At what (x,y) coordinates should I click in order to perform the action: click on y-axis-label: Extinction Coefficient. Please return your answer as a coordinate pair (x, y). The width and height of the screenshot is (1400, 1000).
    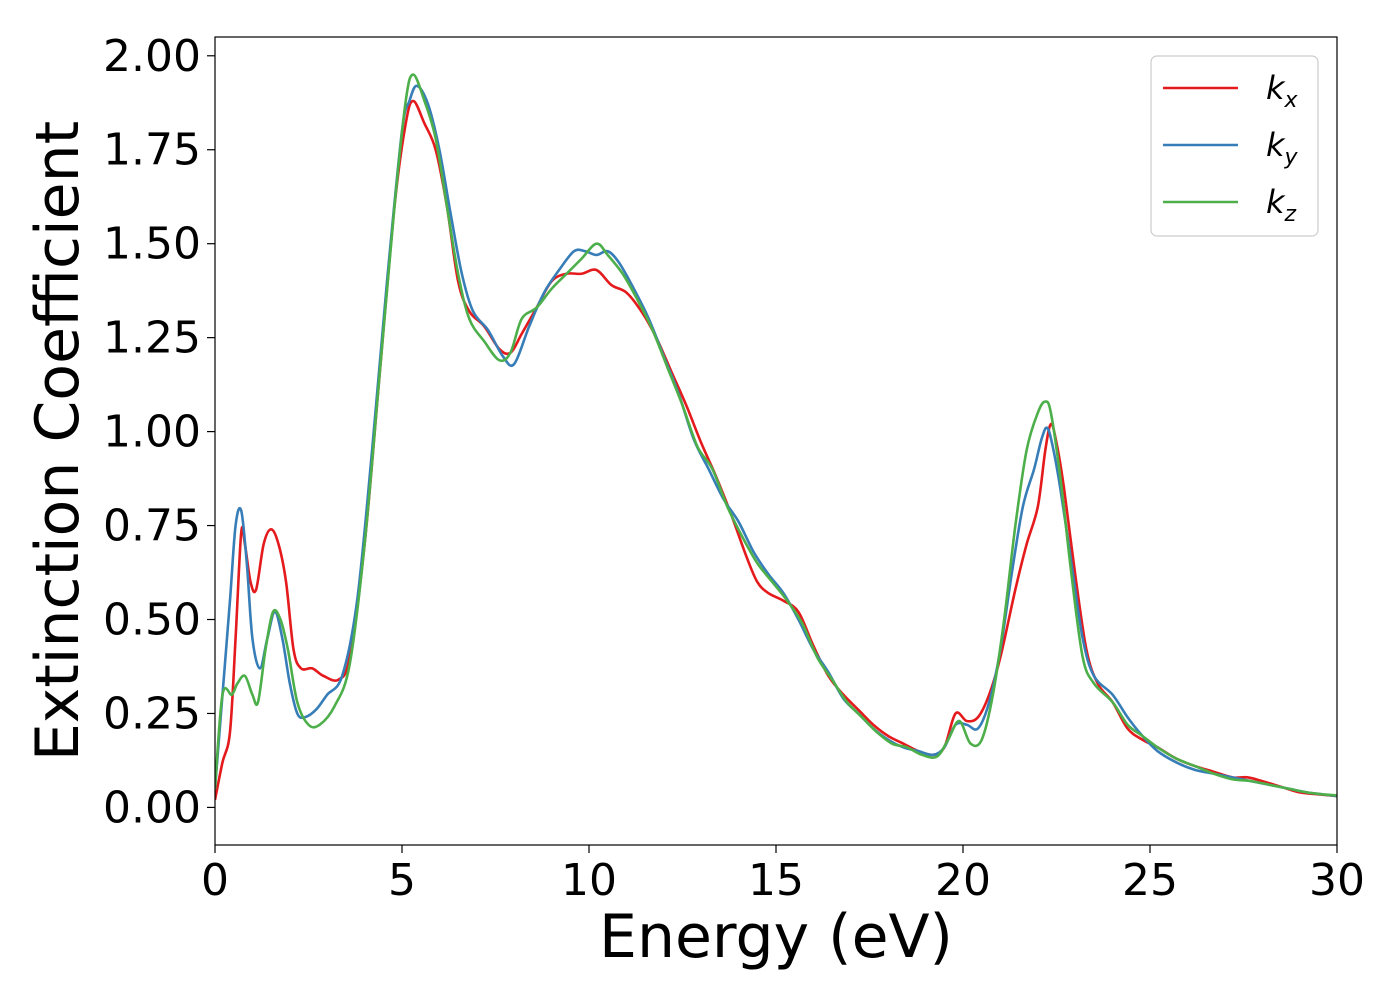
    Looking at the image, I should click on (58, 441).